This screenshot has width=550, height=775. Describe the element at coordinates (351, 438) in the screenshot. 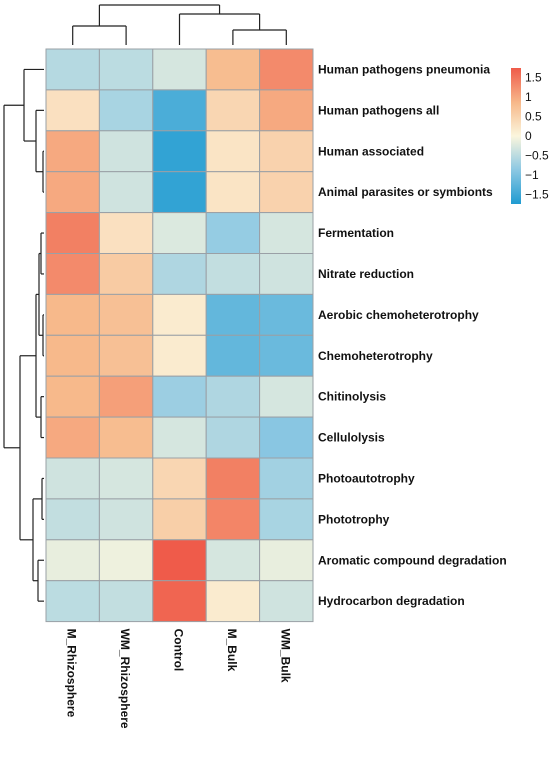

I see `row-label: Cellulolysis` at that location.